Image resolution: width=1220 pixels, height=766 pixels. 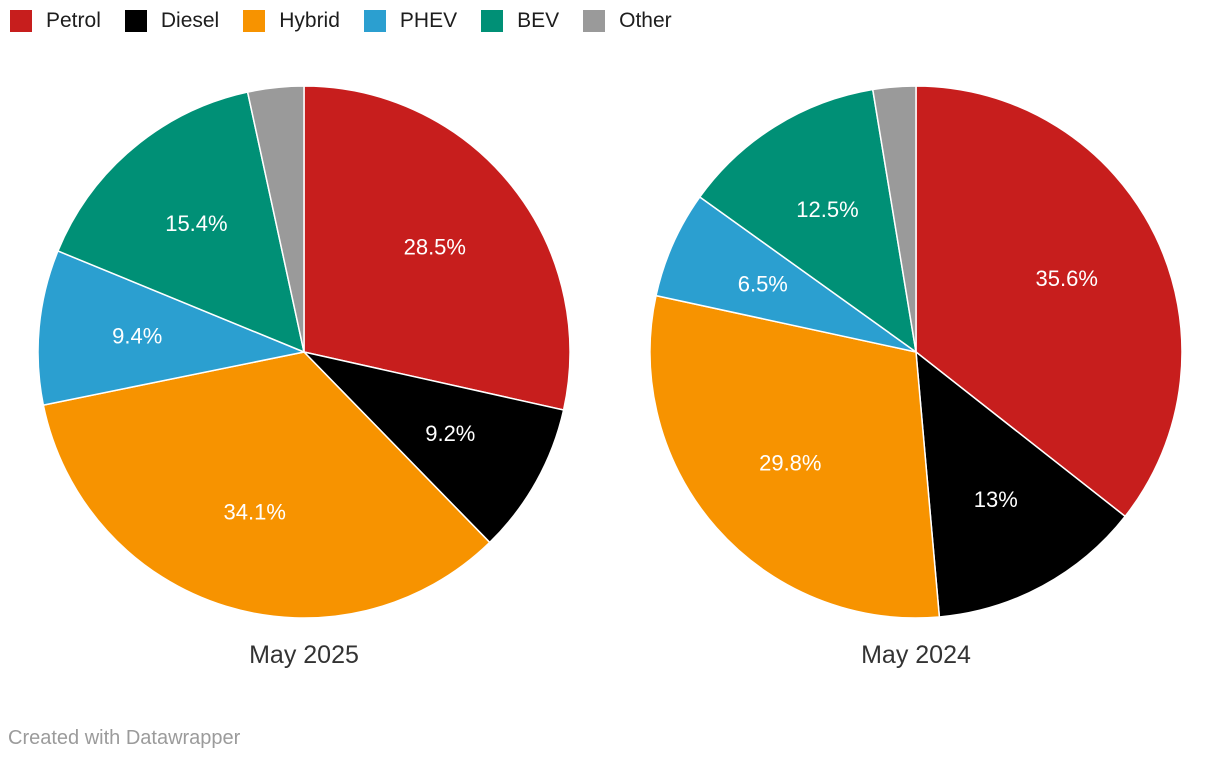 I want to click on pie-title-may-2025: May 2025, so click(x=304, y=655).